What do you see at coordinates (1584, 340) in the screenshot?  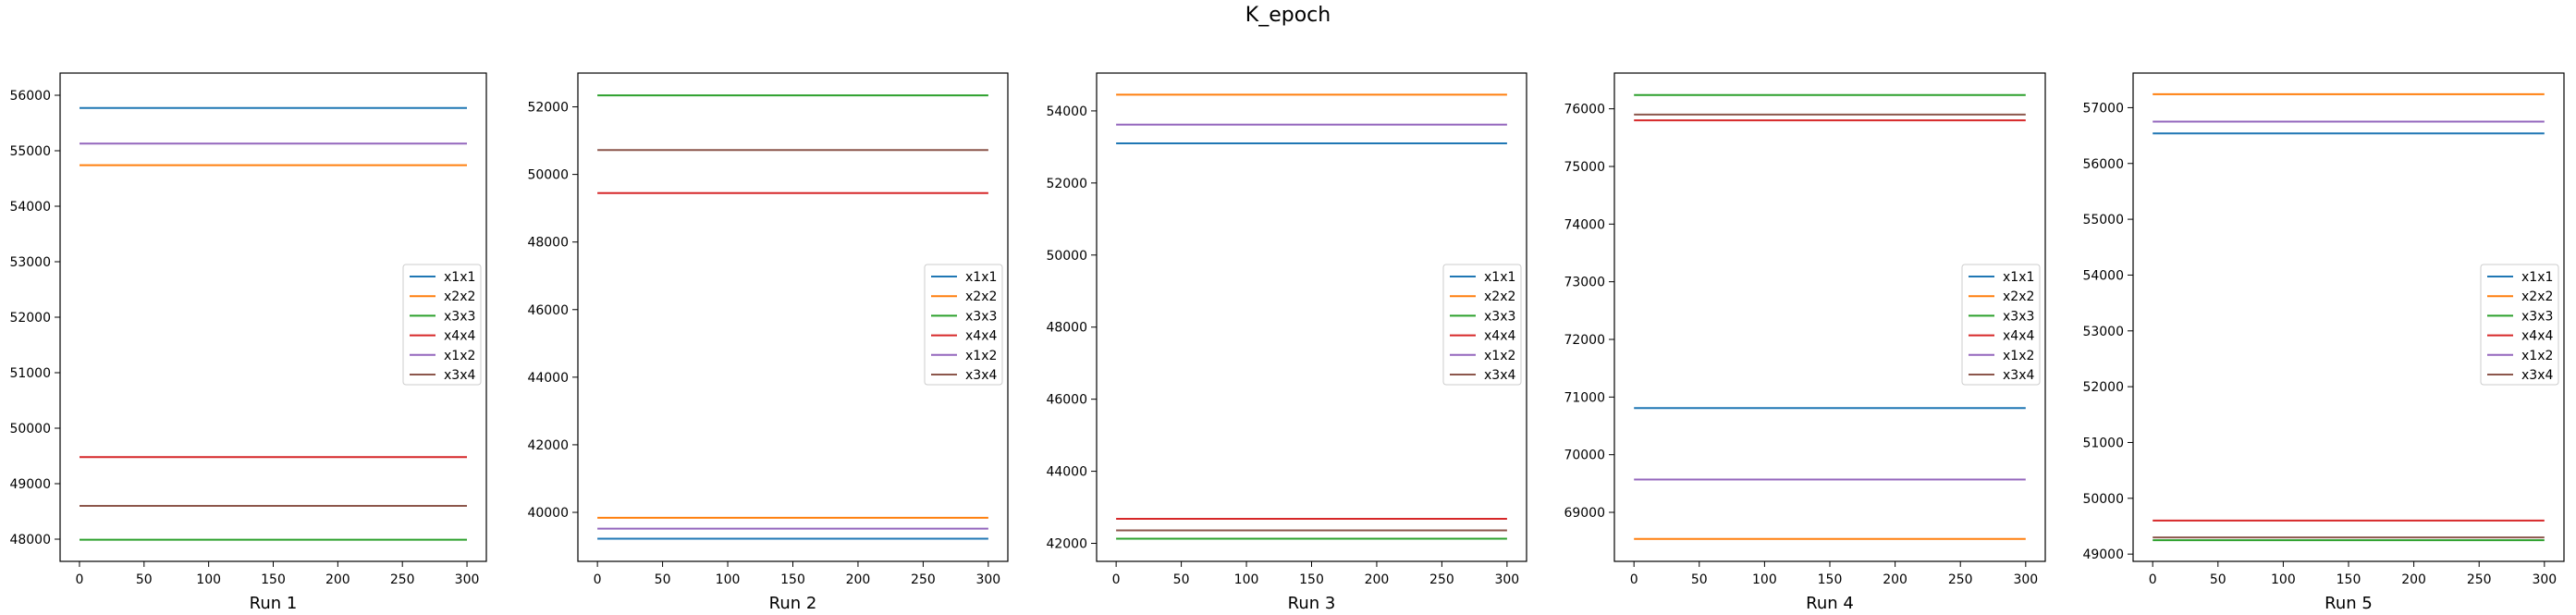 I see `y-tick-label: 72000` at bounding box center [1584, 340].